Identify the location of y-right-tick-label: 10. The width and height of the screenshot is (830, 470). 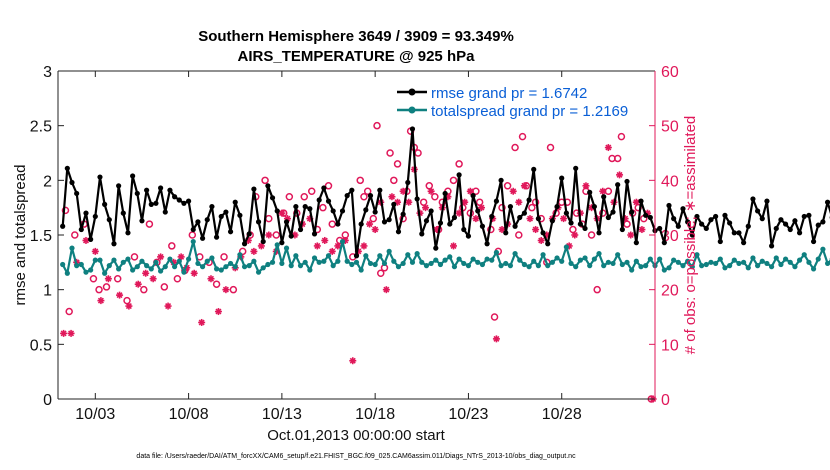
(670, 345).